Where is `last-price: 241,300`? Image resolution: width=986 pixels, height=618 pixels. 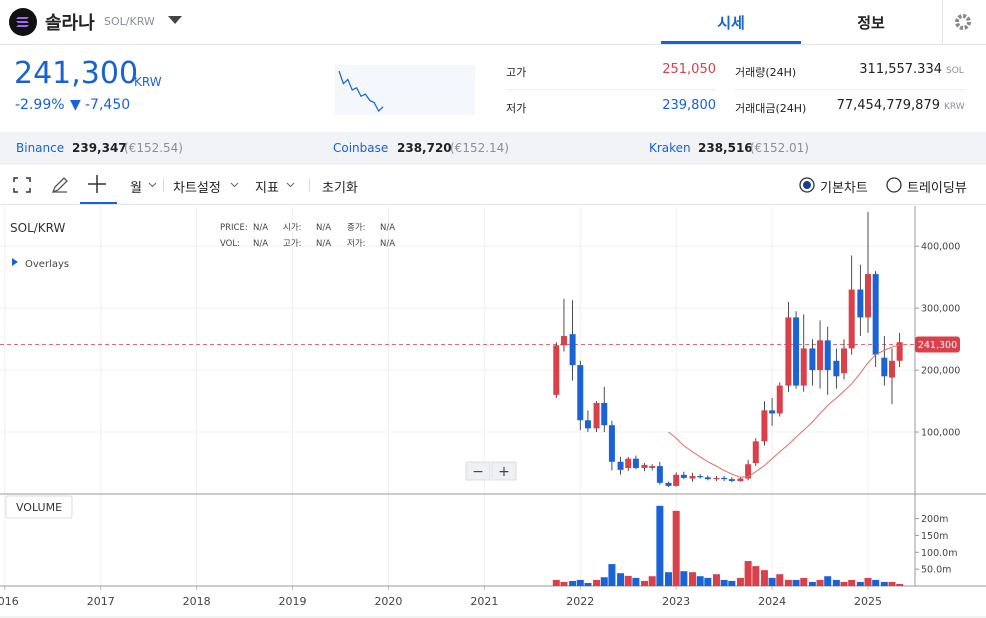
last-price: 241,300 is located at coordinates (76, 73).